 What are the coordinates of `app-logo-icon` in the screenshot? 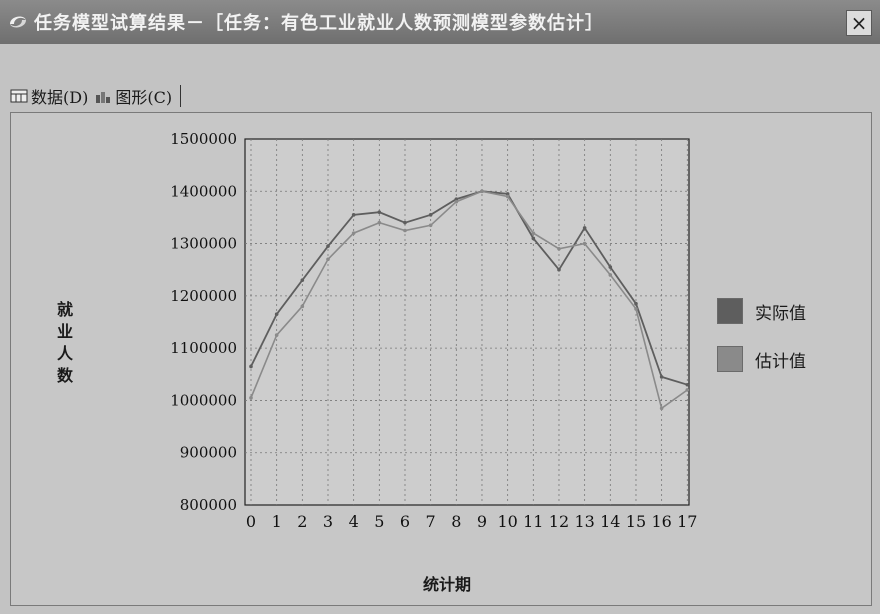 It's located at (18, 22).